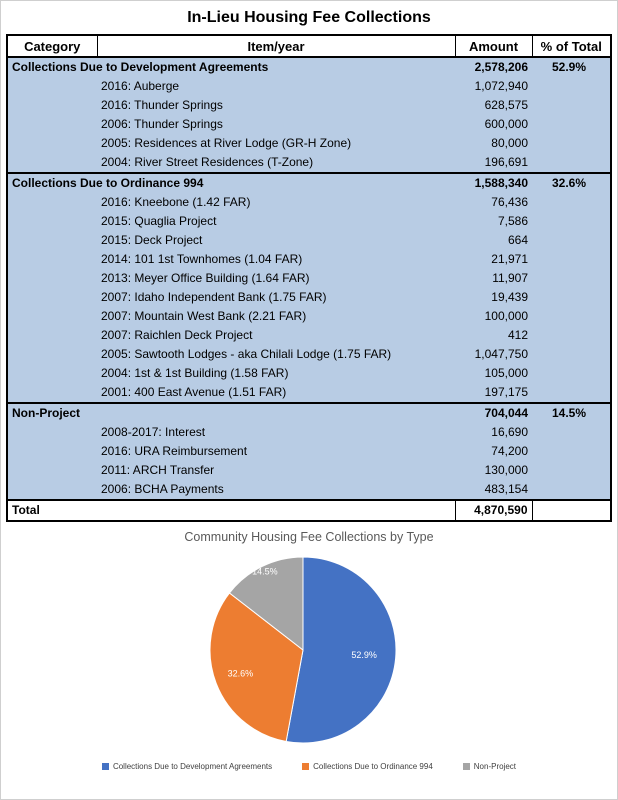 The height and width of the screenshot is (800, 618). Describe the element at coordinates (364, 655) in the screenshot. I see `pie-slice-label: 52.9%` at that location.